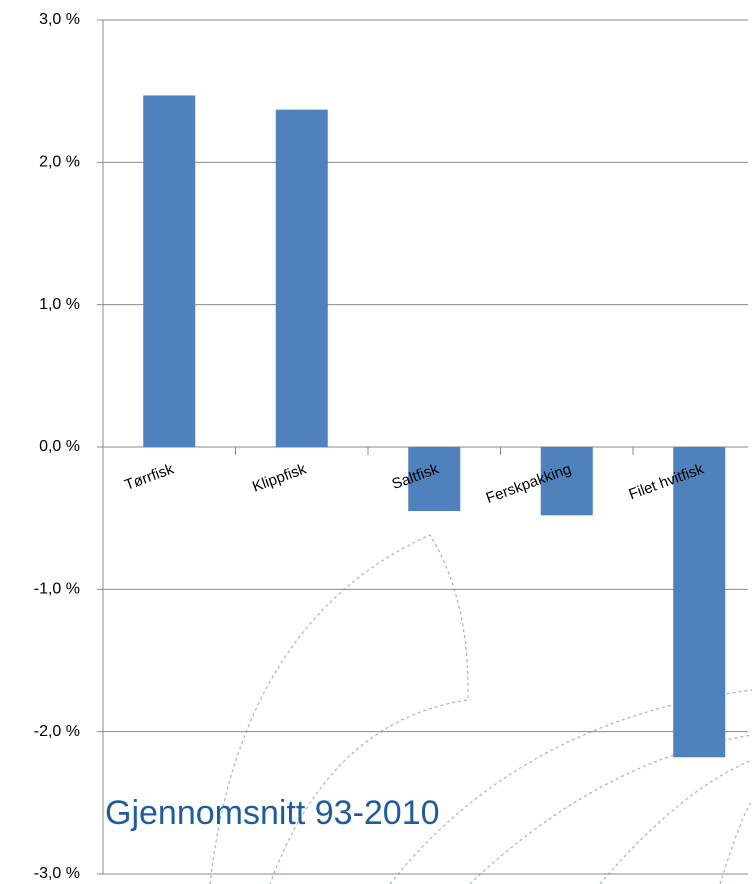 The width and height of the screenshot is (752, 884). What do you see at coordinates (57, 731) in the screenshot?
I see `y-tick-label: -2,0 %` at bounding box center [57, 731].